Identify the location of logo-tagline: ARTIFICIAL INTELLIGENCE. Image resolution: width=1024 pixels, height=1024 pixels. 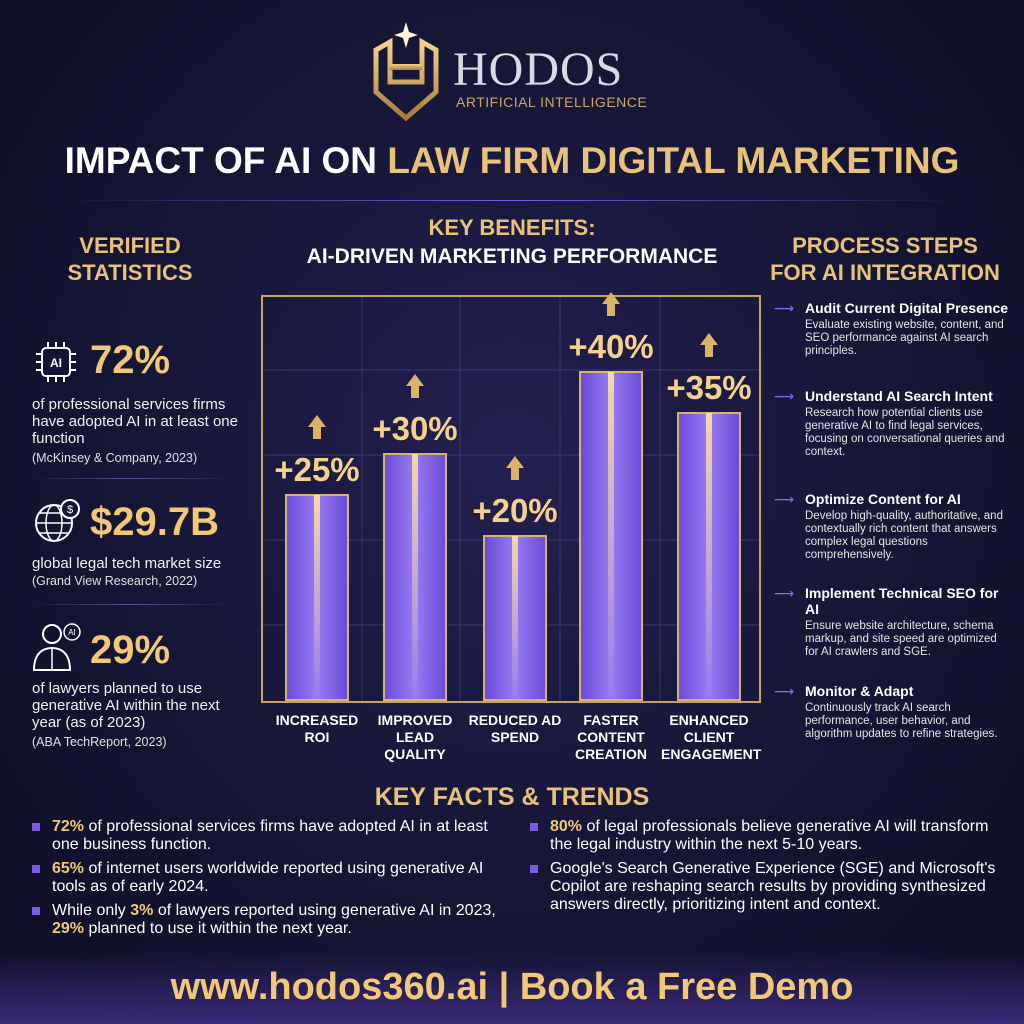
(552, 102).